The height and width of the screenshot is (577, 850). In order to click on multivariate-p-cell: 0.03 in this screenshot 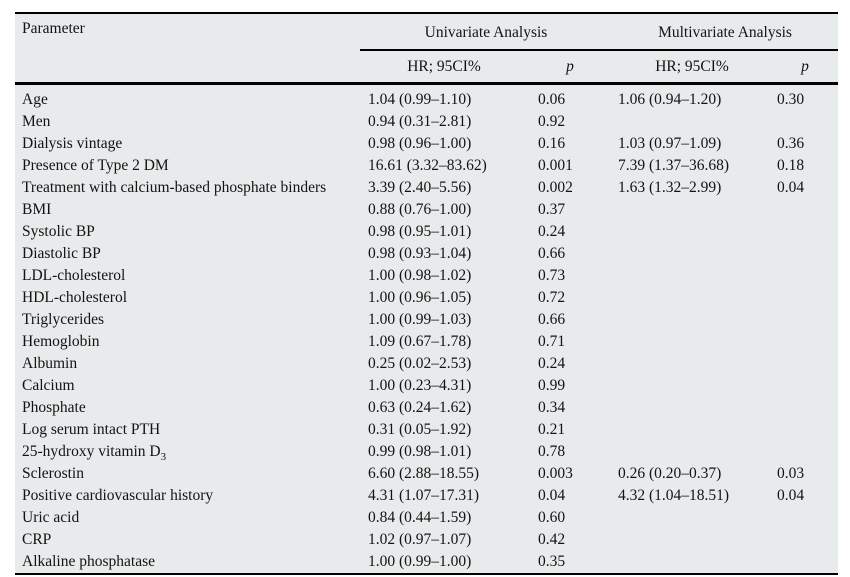, I will do `click(791, 473)`.